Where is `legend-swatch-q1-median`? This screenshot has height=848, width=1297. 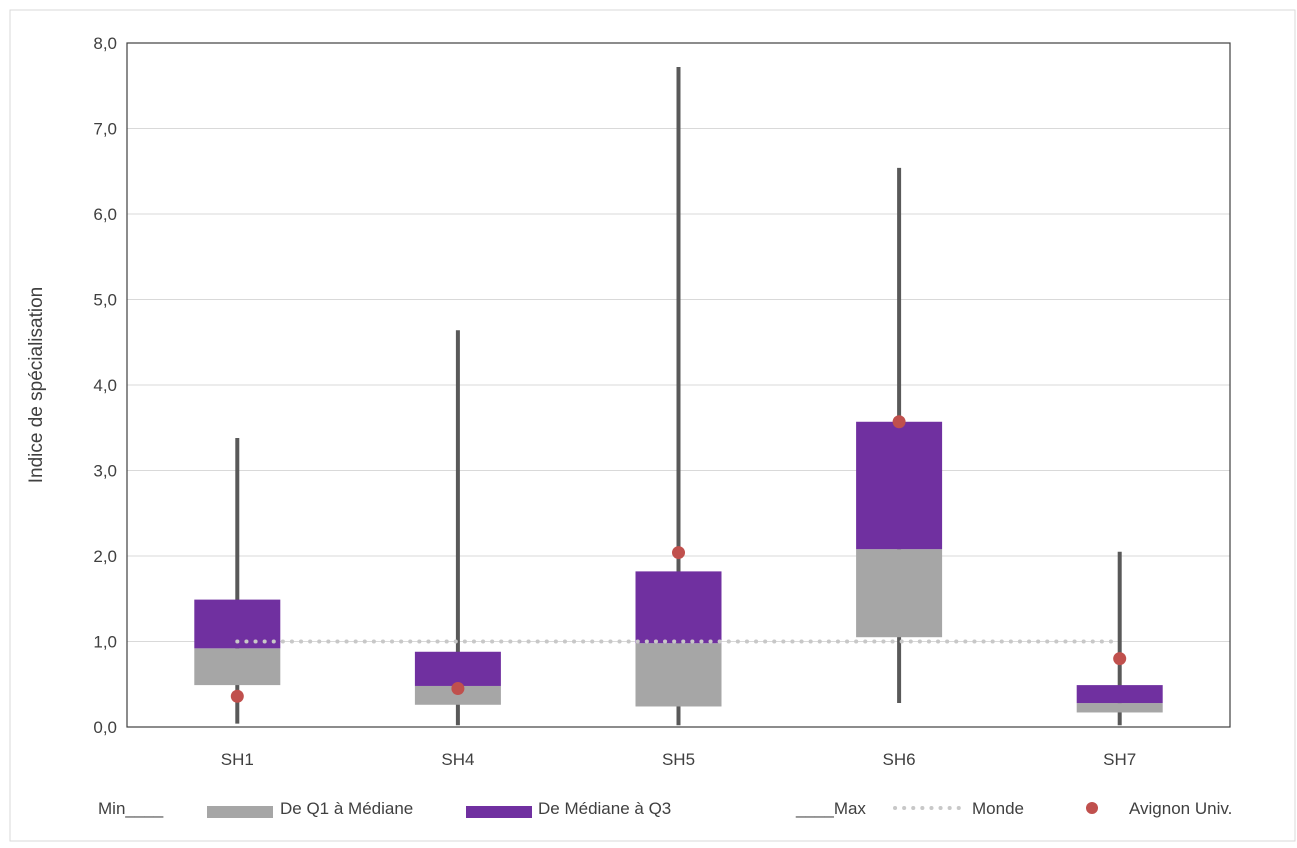 legend-swatch-q1-median is located at coordinates (240, 812).